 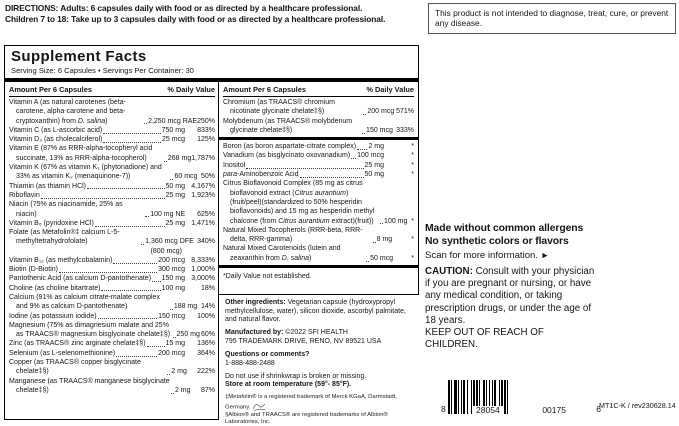 What do you see at coordinates (482, 256) in the screenshot?
I see `scan-info-text: Scan for more information.` at bounding box center [482, 256].